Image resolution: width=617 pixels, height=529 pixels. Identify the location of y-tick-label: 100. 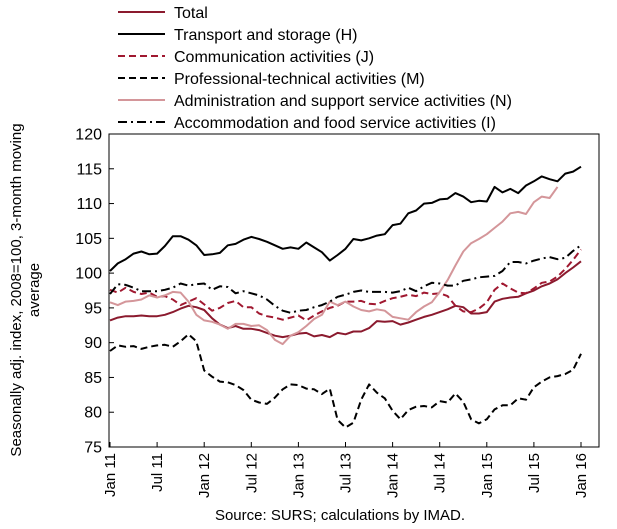
(88, 274).